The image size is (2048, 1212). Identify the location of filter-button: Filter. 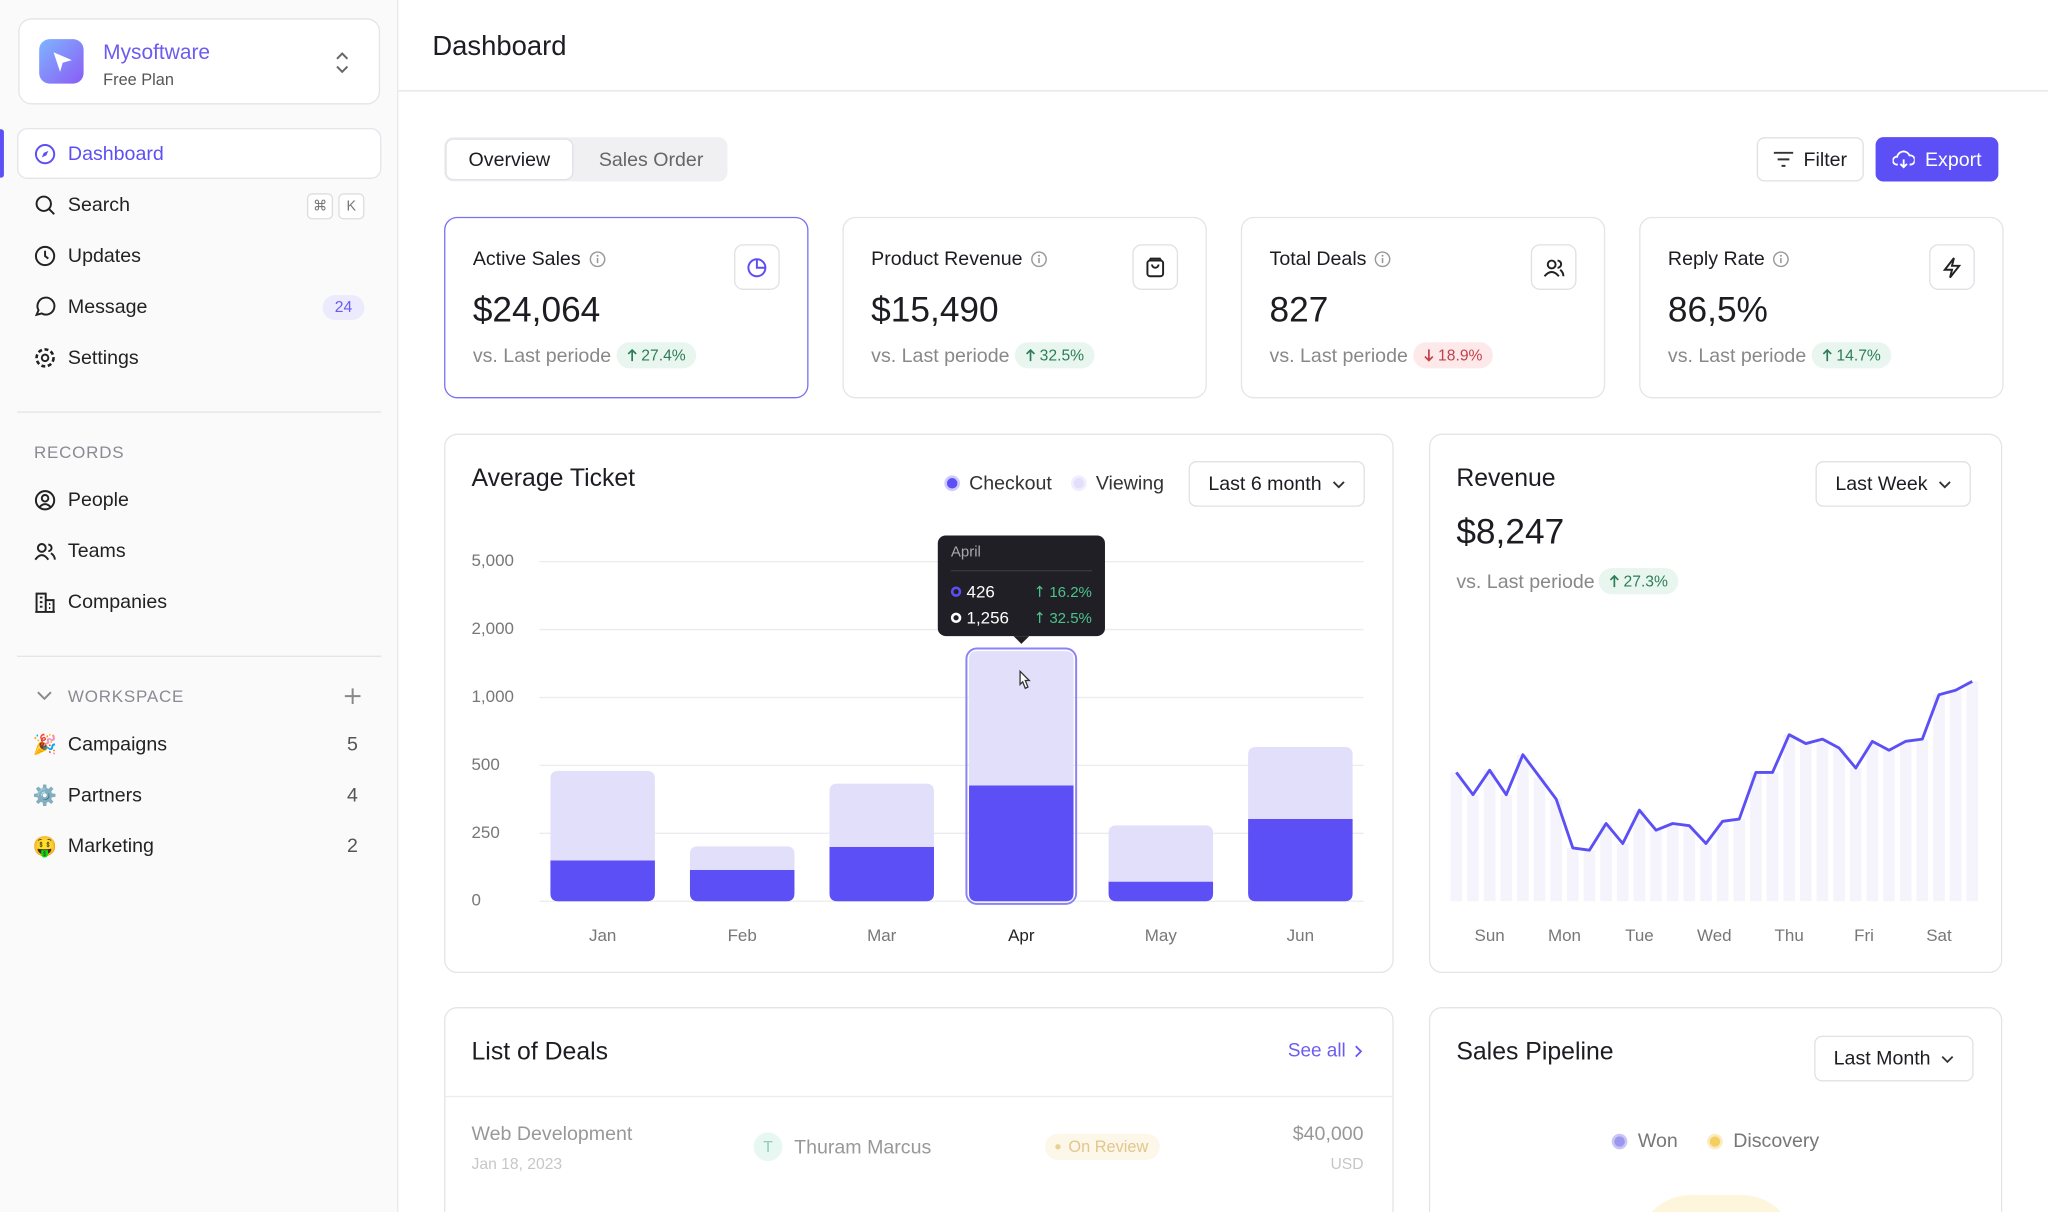
(1810, 159).